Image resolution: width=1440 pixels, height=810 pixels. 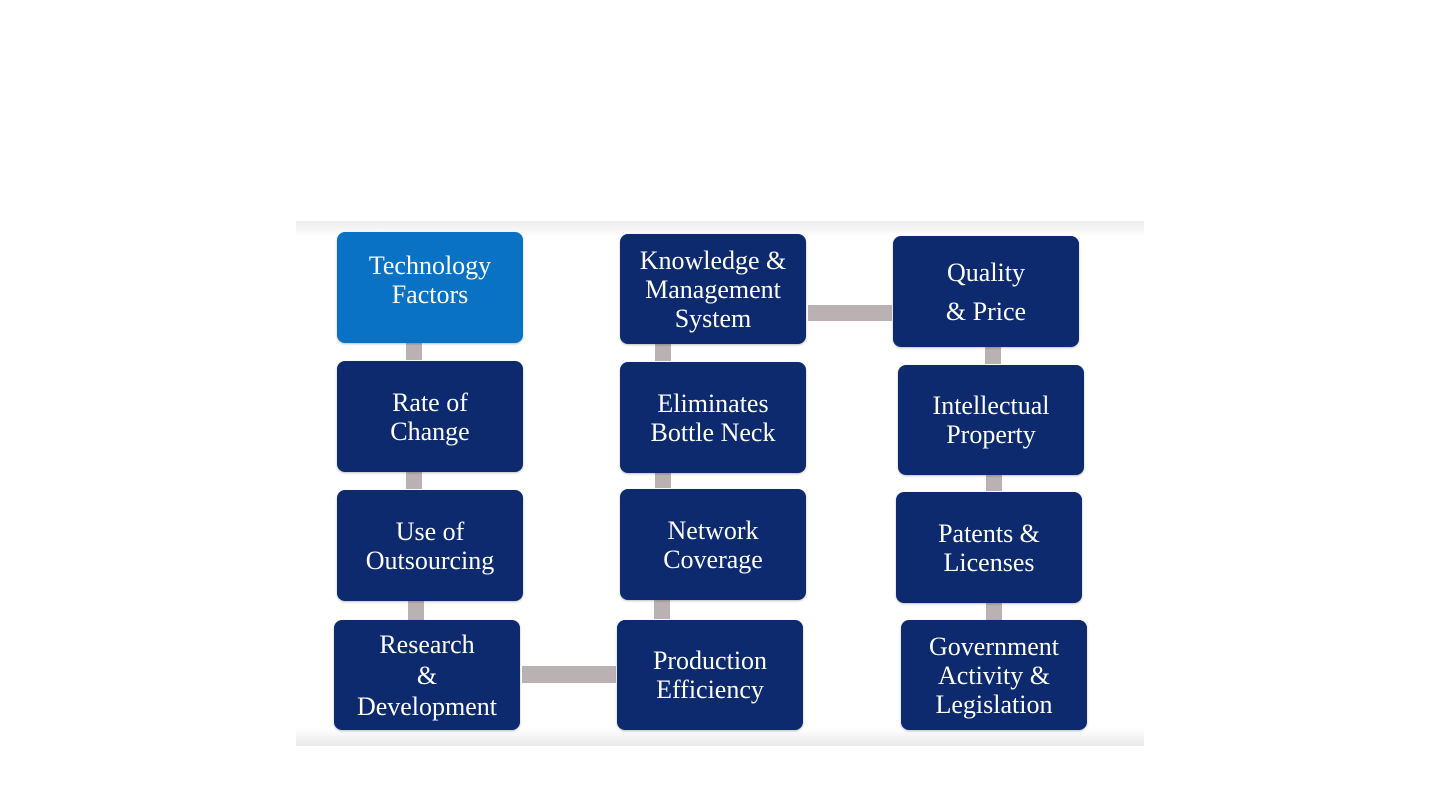 I want to click on node-research-development: Research & Development, so click(x=427, y=675).